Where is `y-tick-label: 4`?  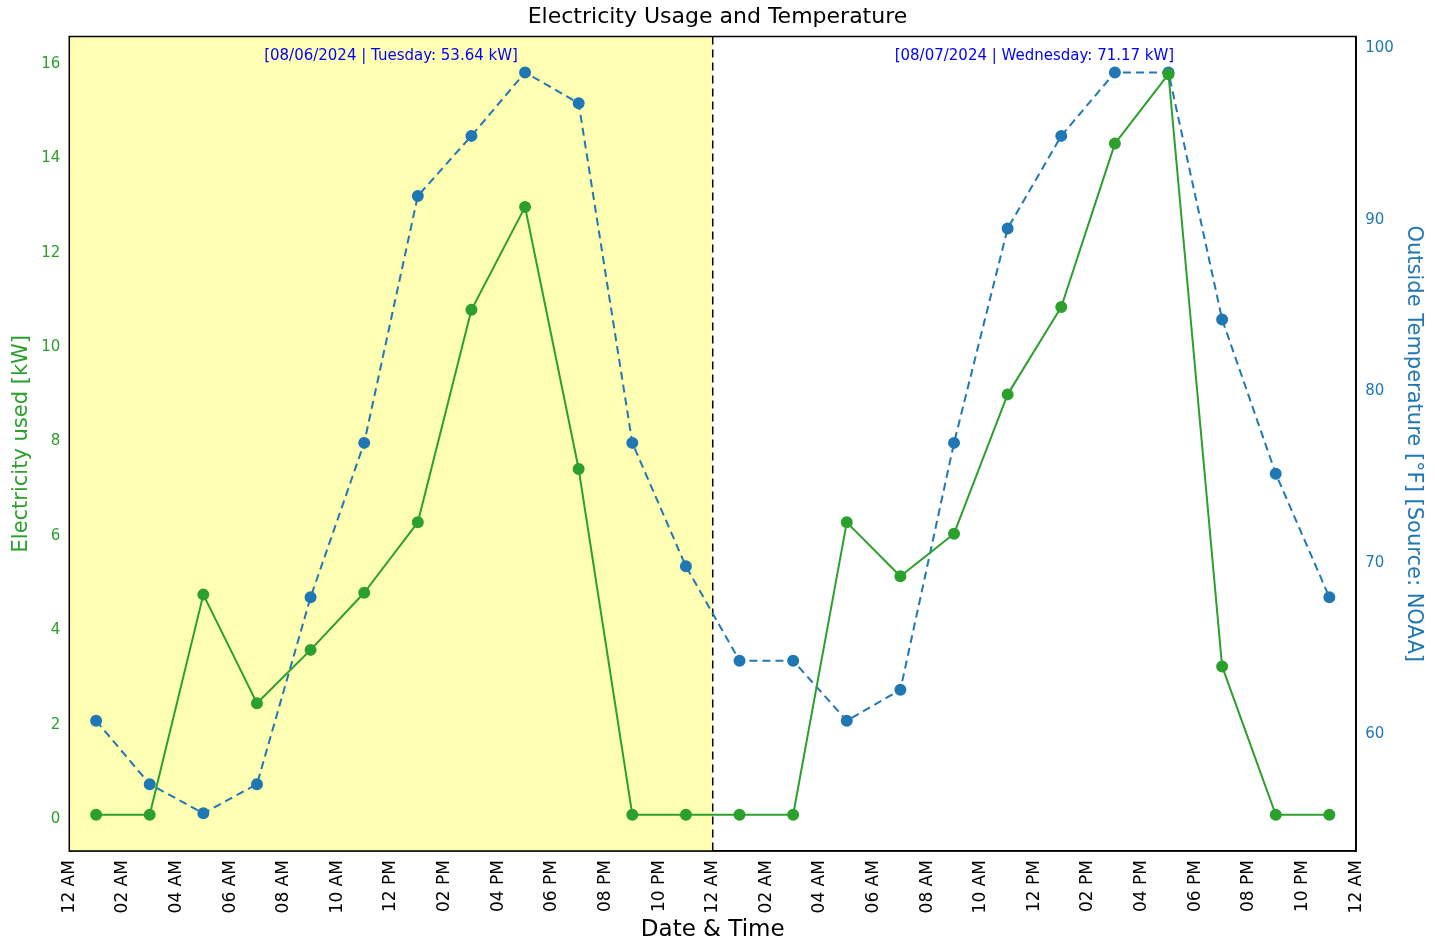 y-tick-label: 4 is located at coordinates (55, 629).